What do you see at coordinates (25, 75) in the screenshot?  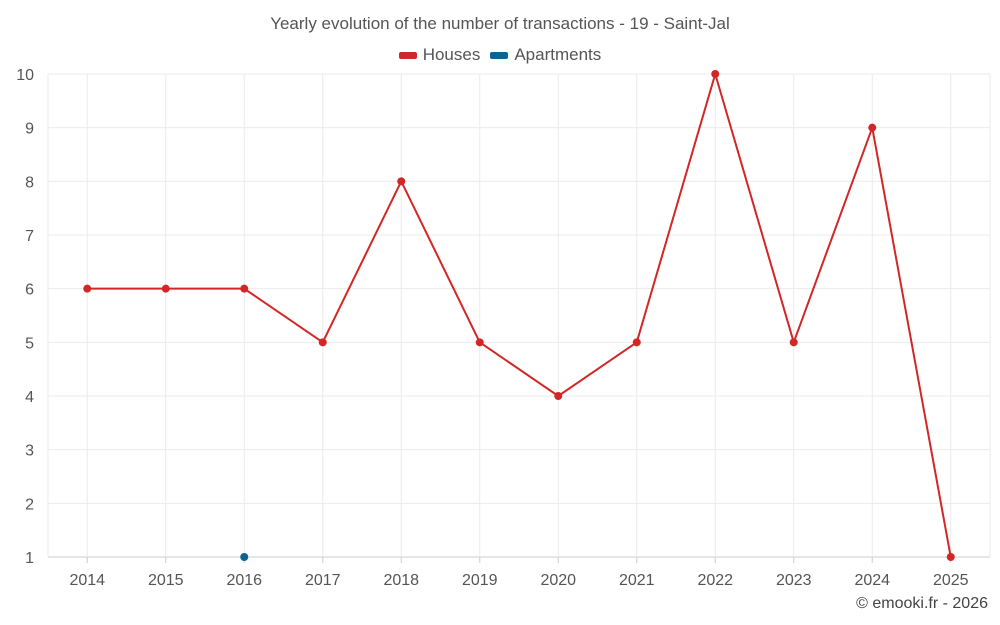 I see `y-tick-label: 10` at bounding box center [25, 75].